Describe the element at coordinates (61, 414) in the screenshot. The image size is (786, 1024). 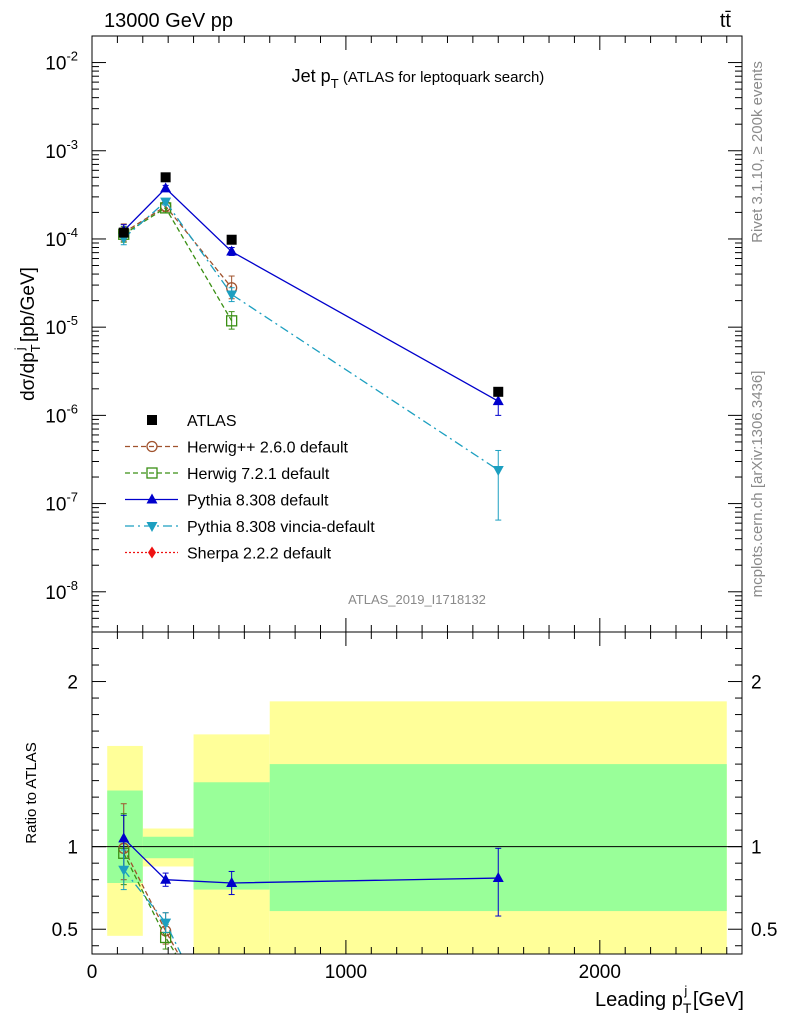
I see `y-tick-label-2: 10⁻⁶` at that location.